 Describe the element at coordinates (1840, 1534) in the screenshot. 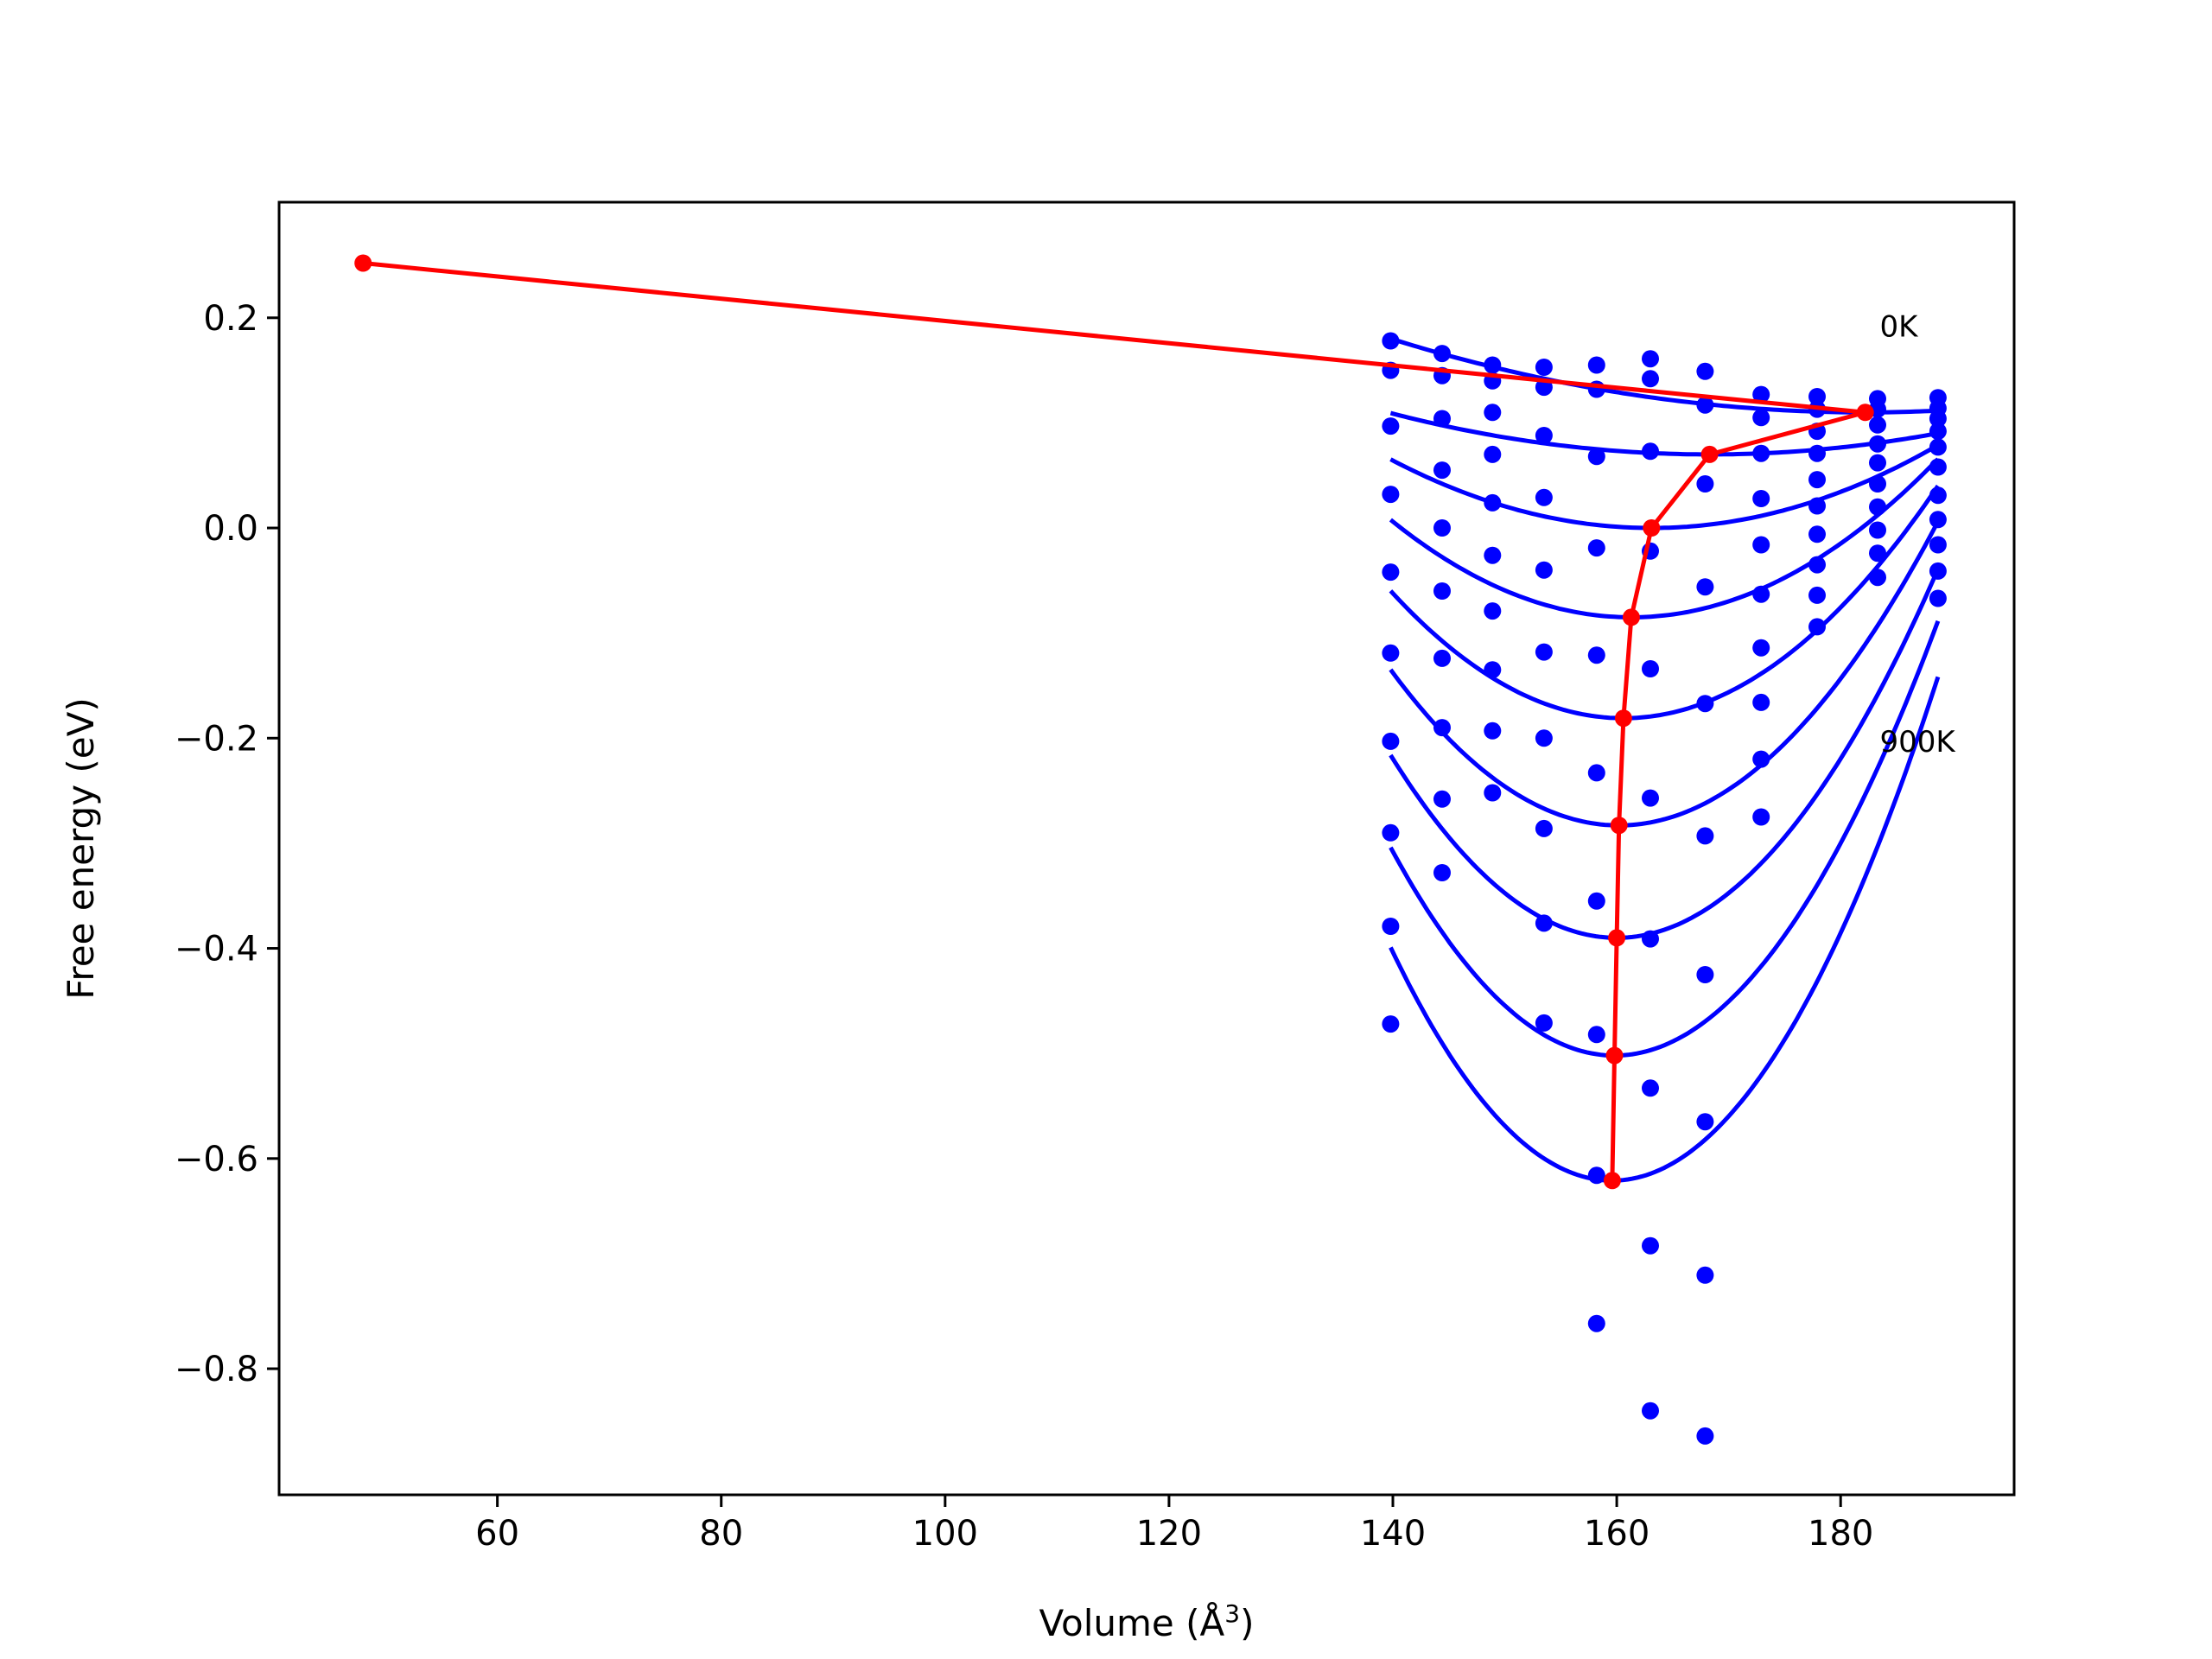

I see `x-tick-label: 180` at that location.